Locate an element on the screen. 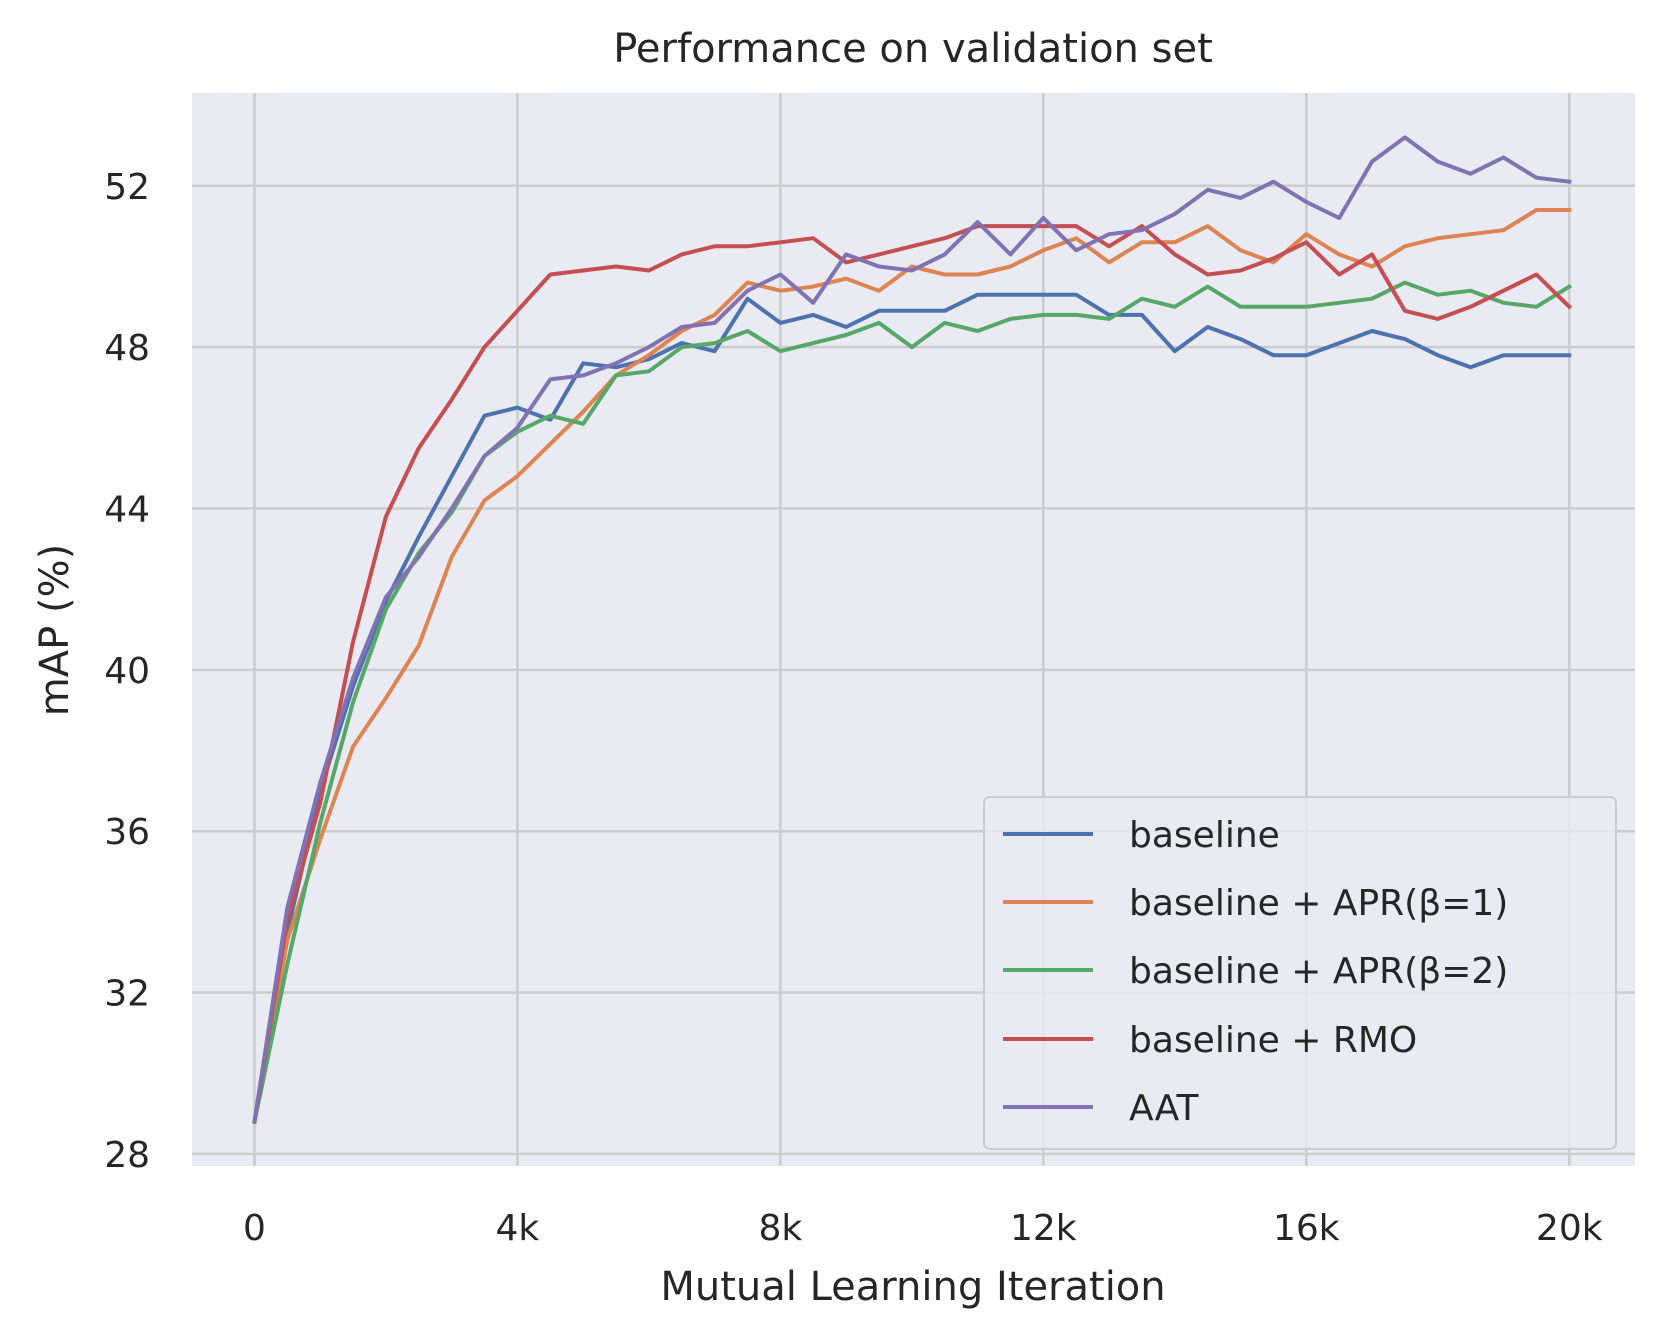 Image resolution: width=1659 pixels, height=1339 pixels. legend-label-3: baseline + RMO is located at coordinates (1273, 1040).